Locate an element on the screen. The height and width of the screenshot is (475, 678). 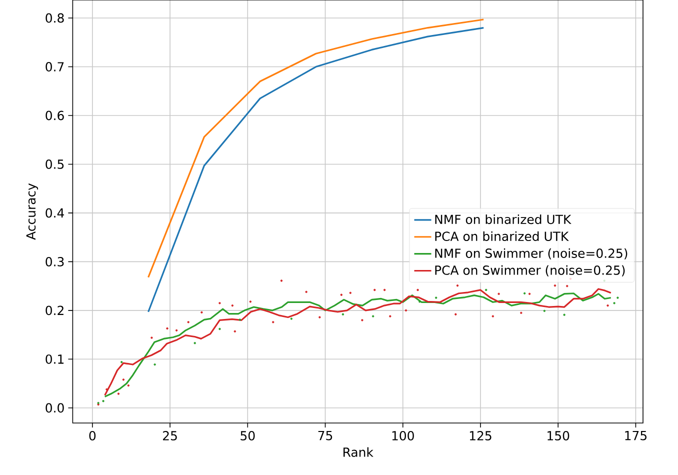
y-tick-label: 0.0 is located at coordinates (55, 408).